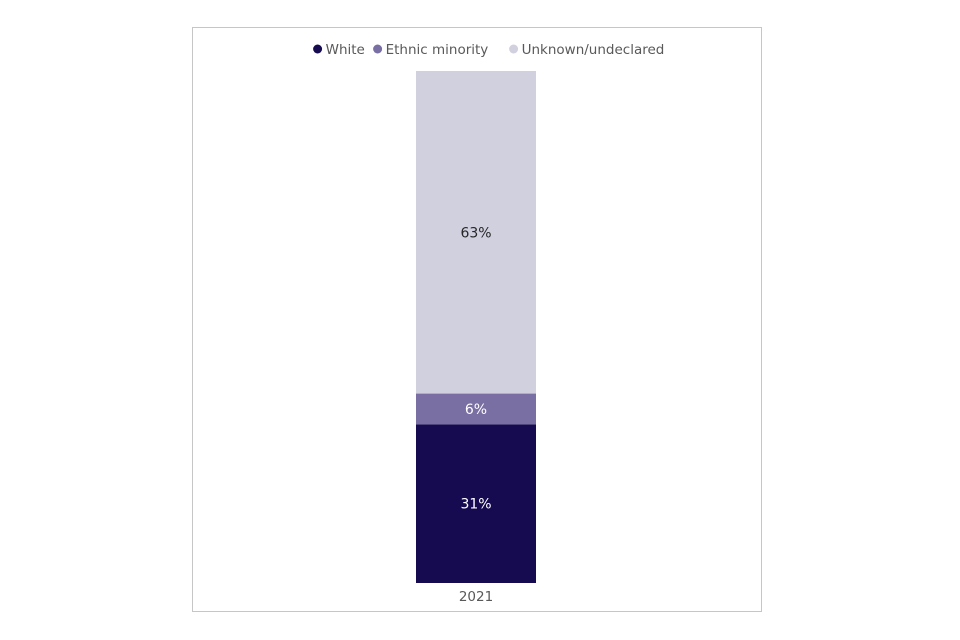 The image size is (960, 640). I want to click on bar-segment-unknown-undeclared, so click(476, 232).